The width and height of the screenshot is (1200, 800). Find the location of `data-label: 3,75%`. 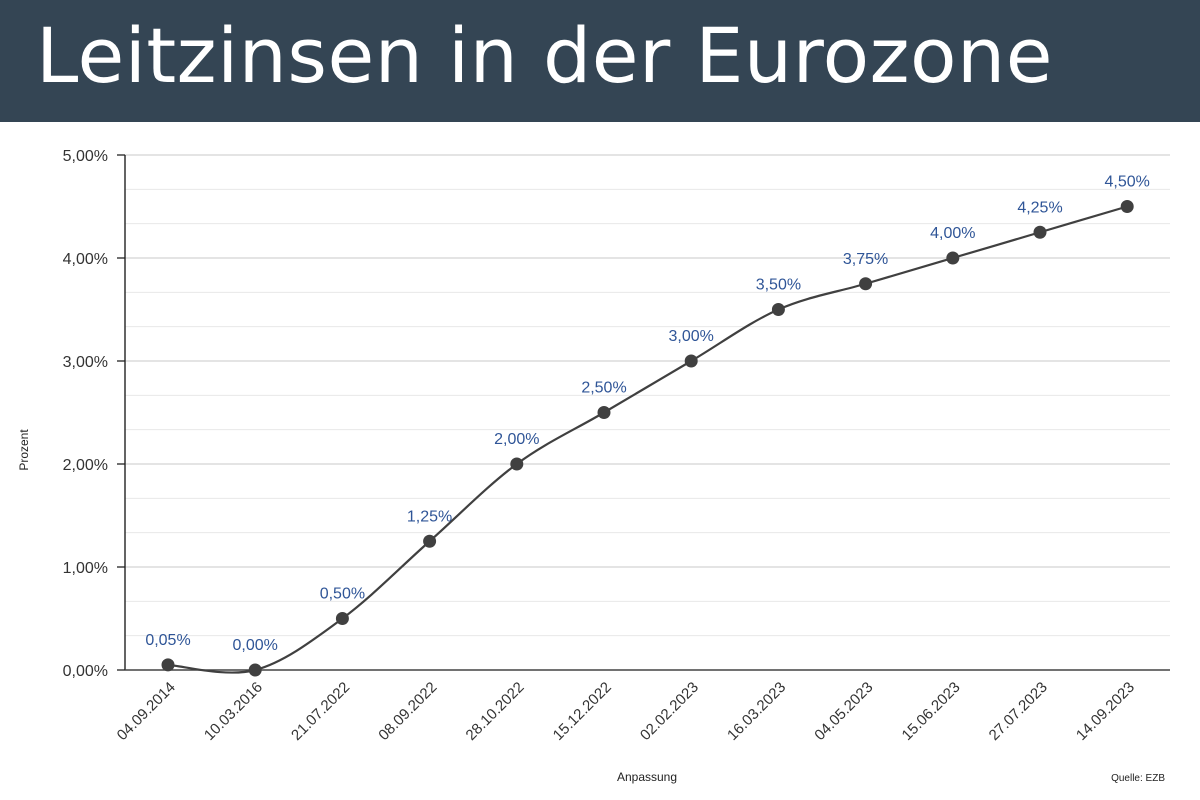

data-label: 3,75% is located at coordinates (865, 259).